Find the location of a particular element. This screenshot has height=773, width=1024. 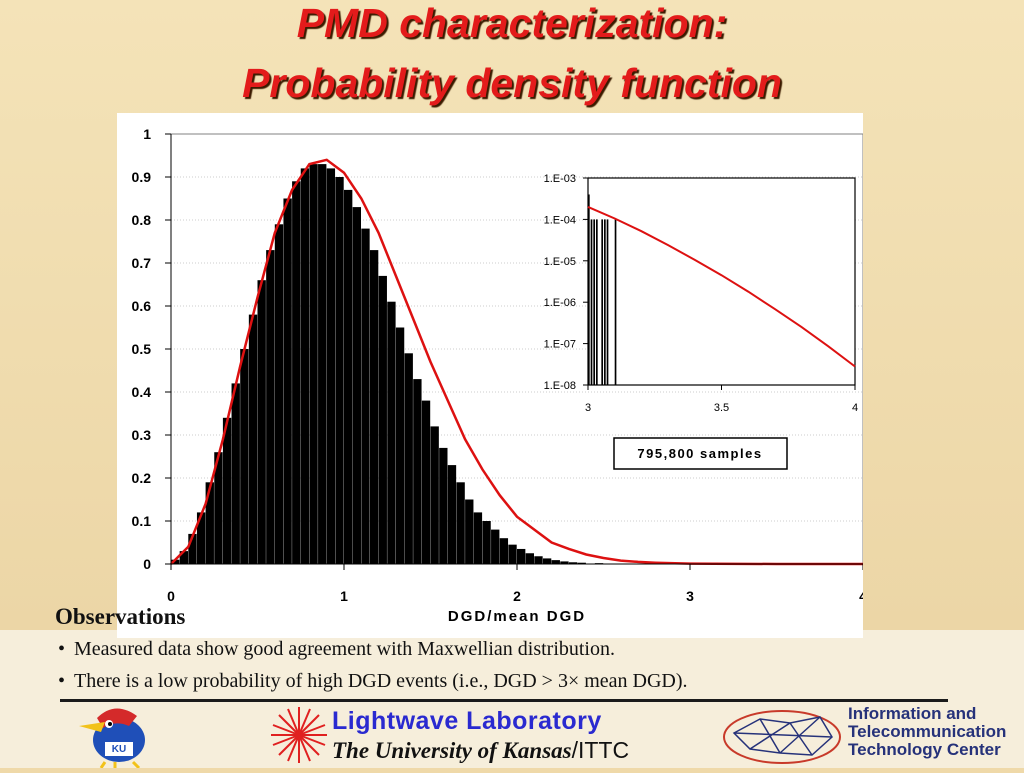

network-globe-icon is located at coordinates (782, 735).